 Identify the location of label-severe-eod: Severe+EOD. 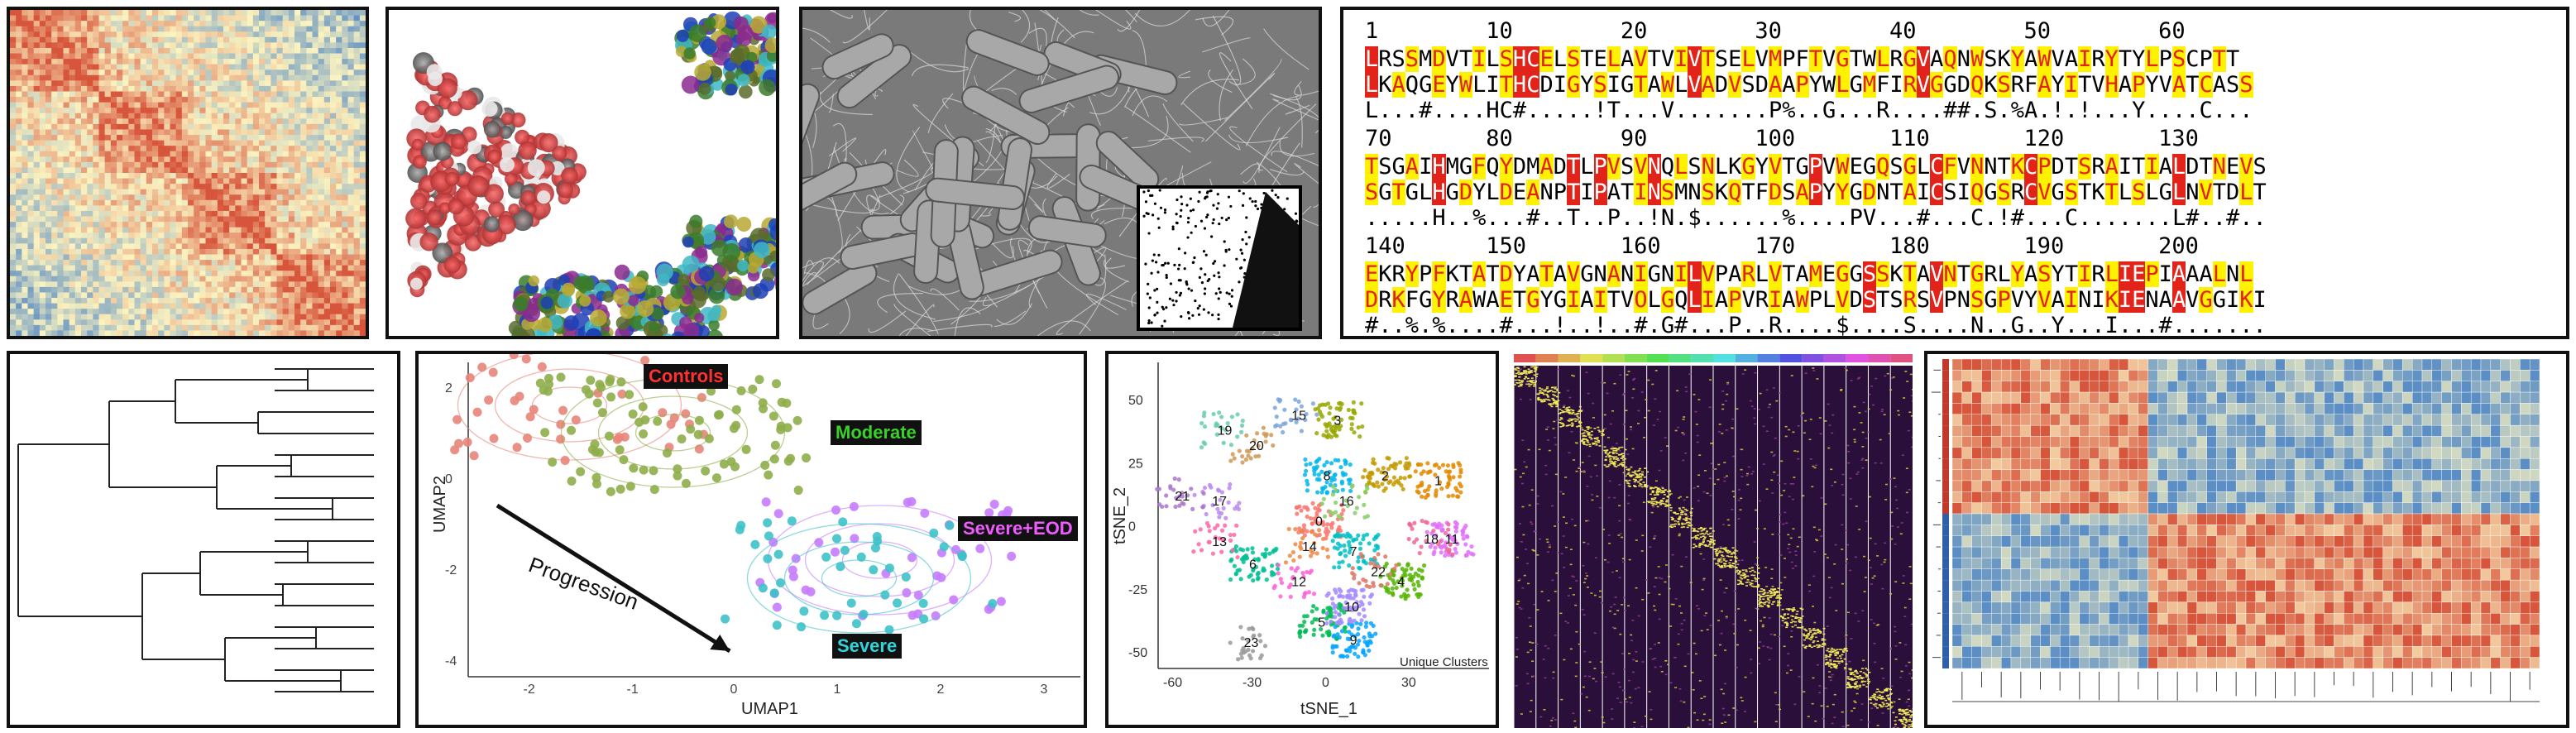
(1018, 528).